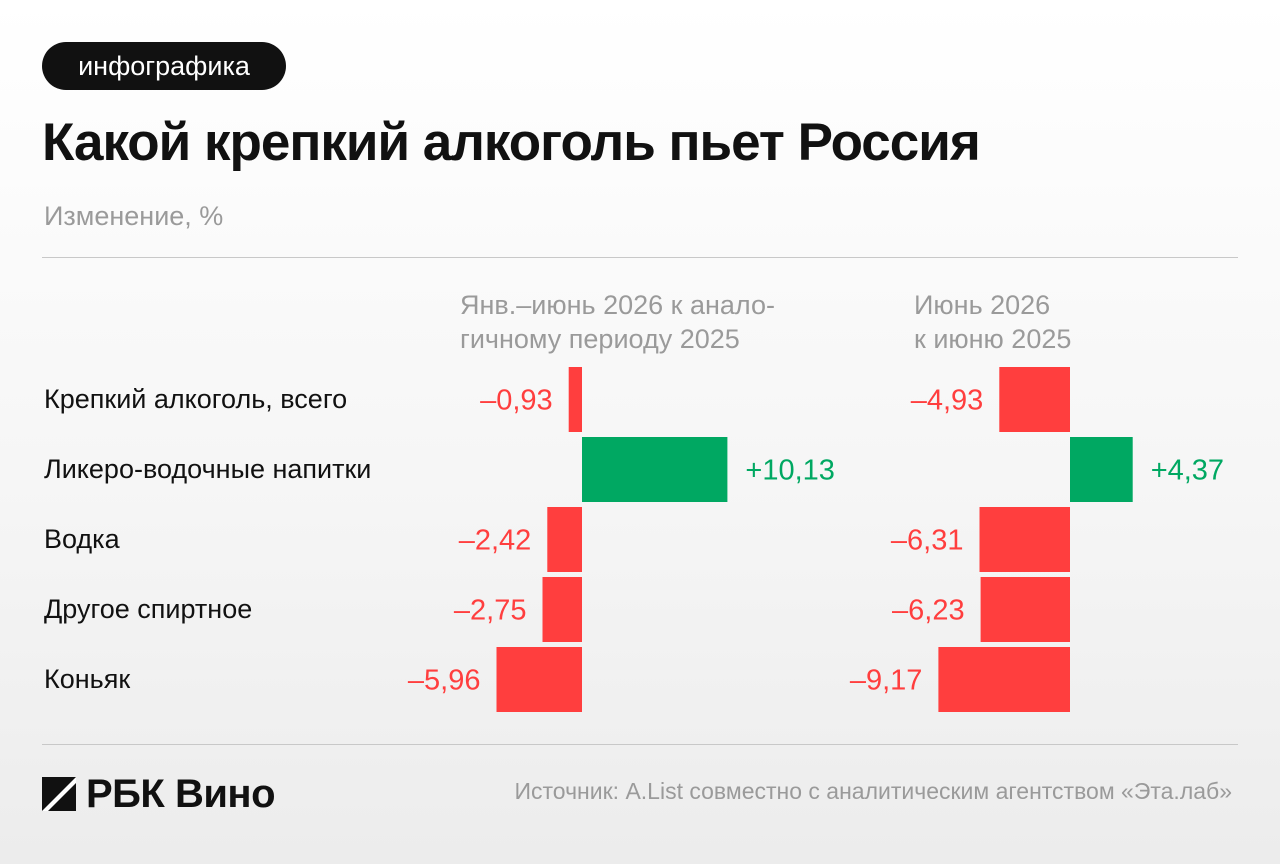  I want to click on brand-logo: РБК Вино, so click(159, 794).